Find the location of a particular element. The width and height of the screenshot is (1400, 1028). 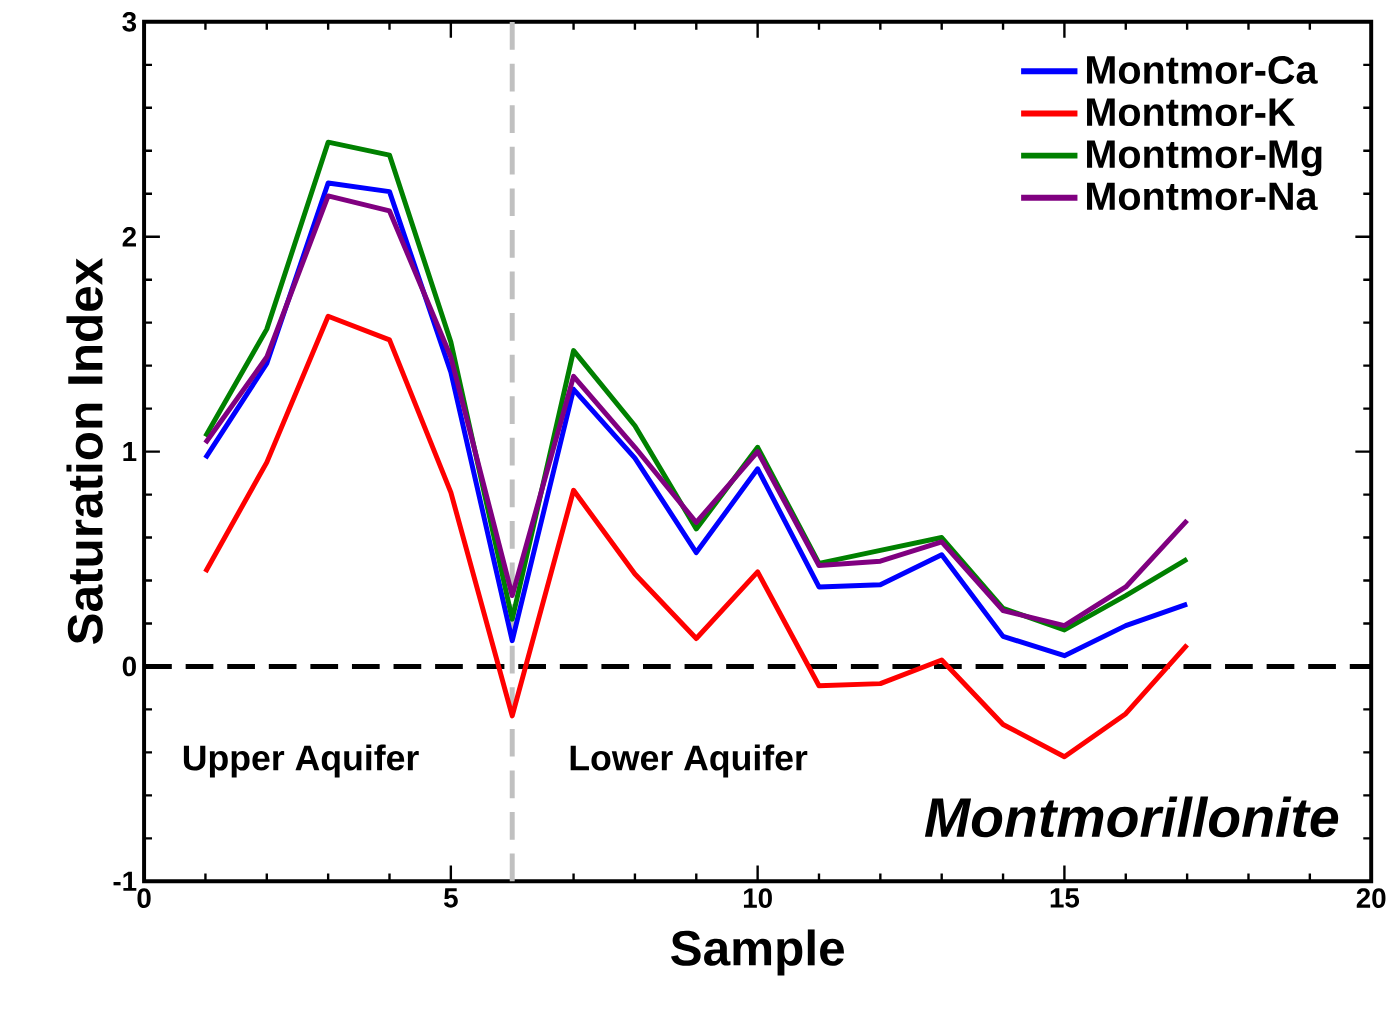

y-tick-label: 1 is located at coordinates (130, 451).